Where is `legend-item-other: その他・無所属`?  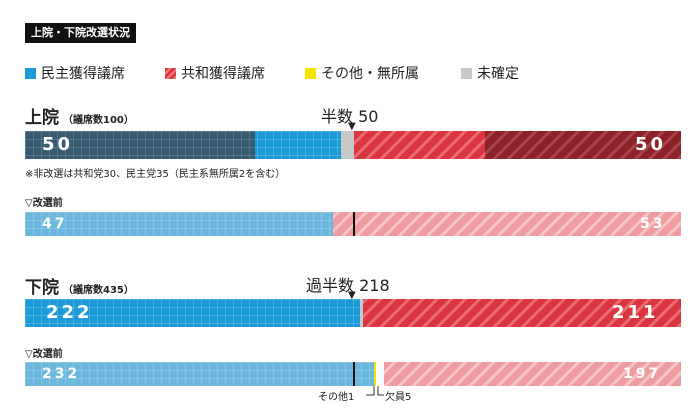 legend-item-other: その他・無所属 is located at coordinates (362, 73).